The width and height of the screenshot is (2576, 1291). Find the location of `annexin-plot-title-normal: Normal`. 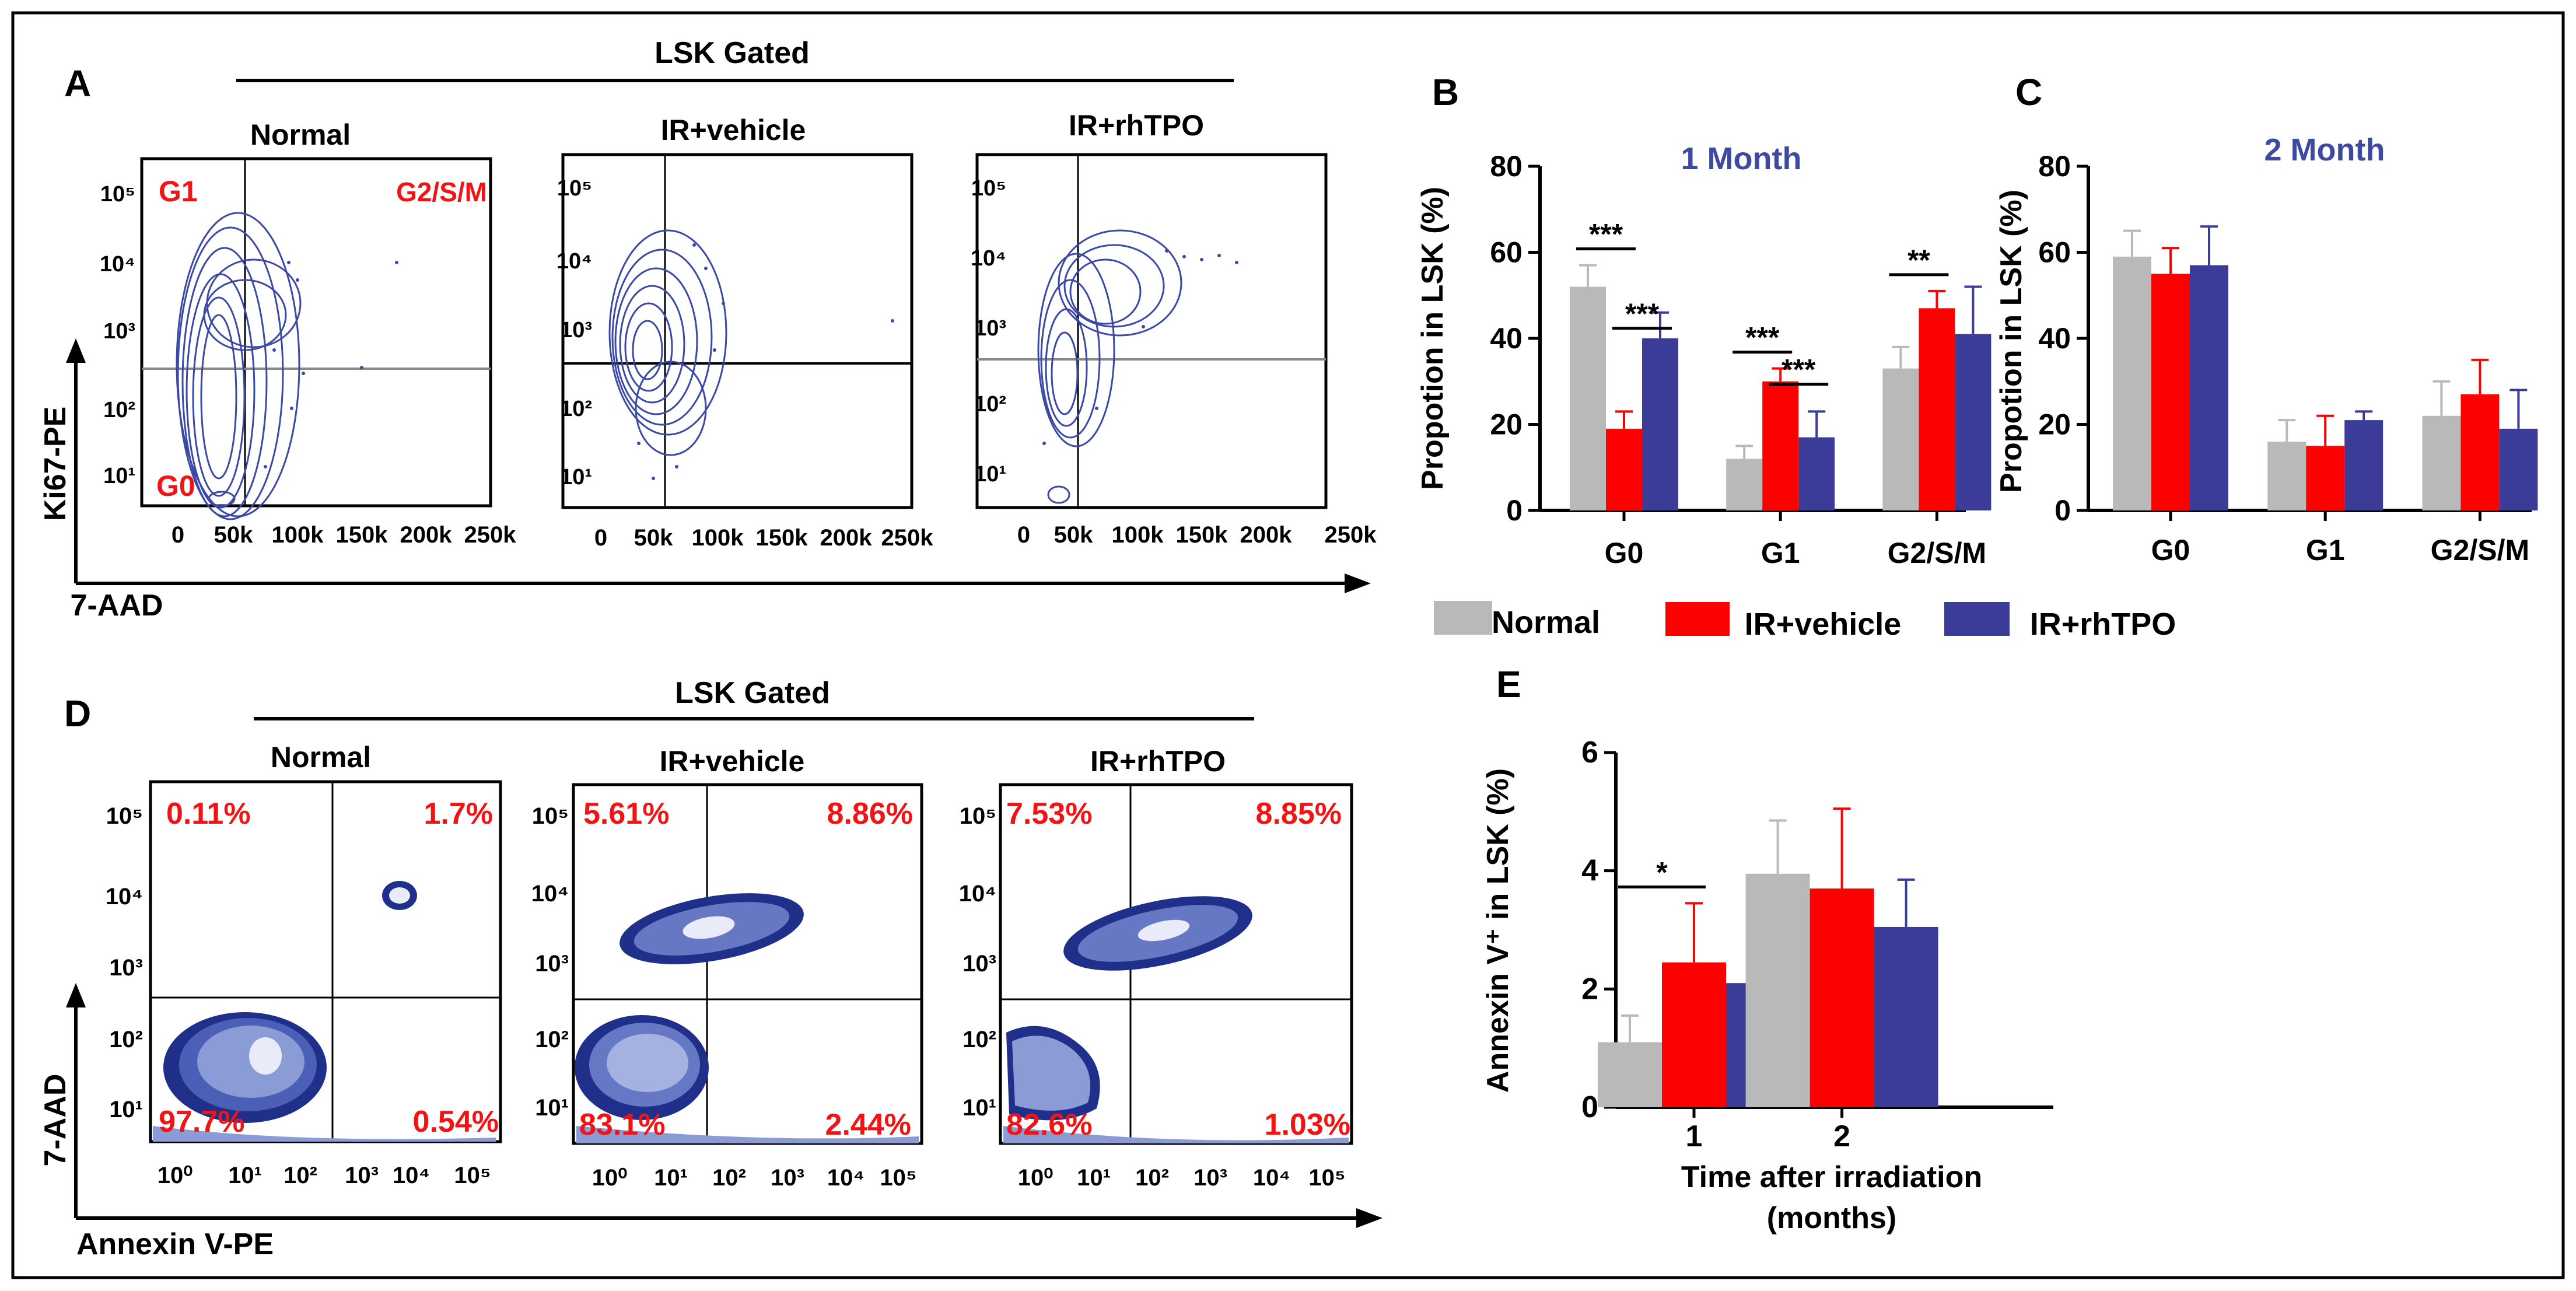

annexin-plot-title-normal: Normal is located at coordinates (321, 757).